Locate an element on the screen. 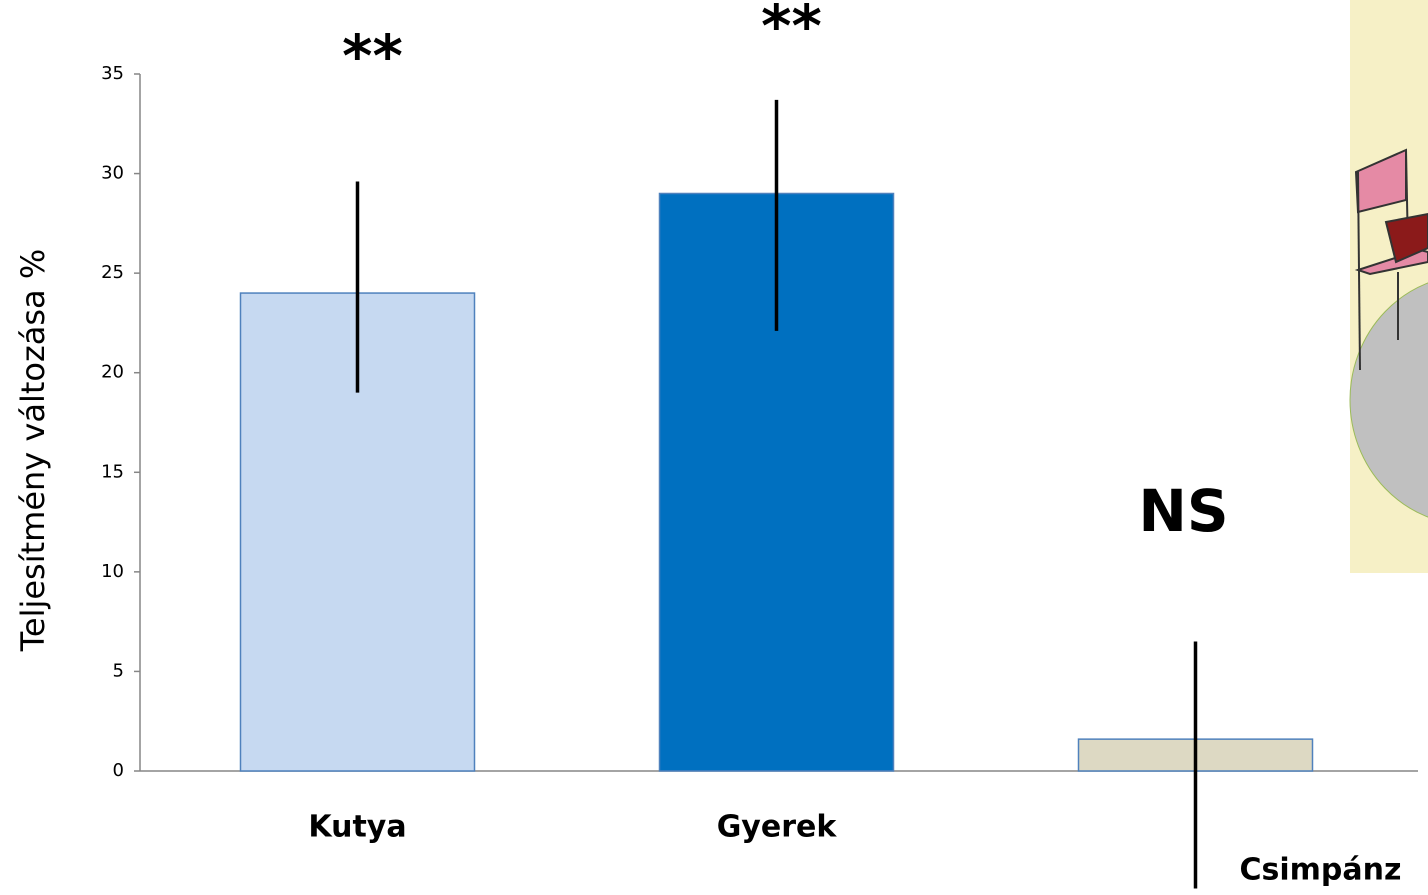 The height and width of the screenshot is (895, 1428). y-axis-title: Teljesítmény változása % is located at coordinates (33, 450).